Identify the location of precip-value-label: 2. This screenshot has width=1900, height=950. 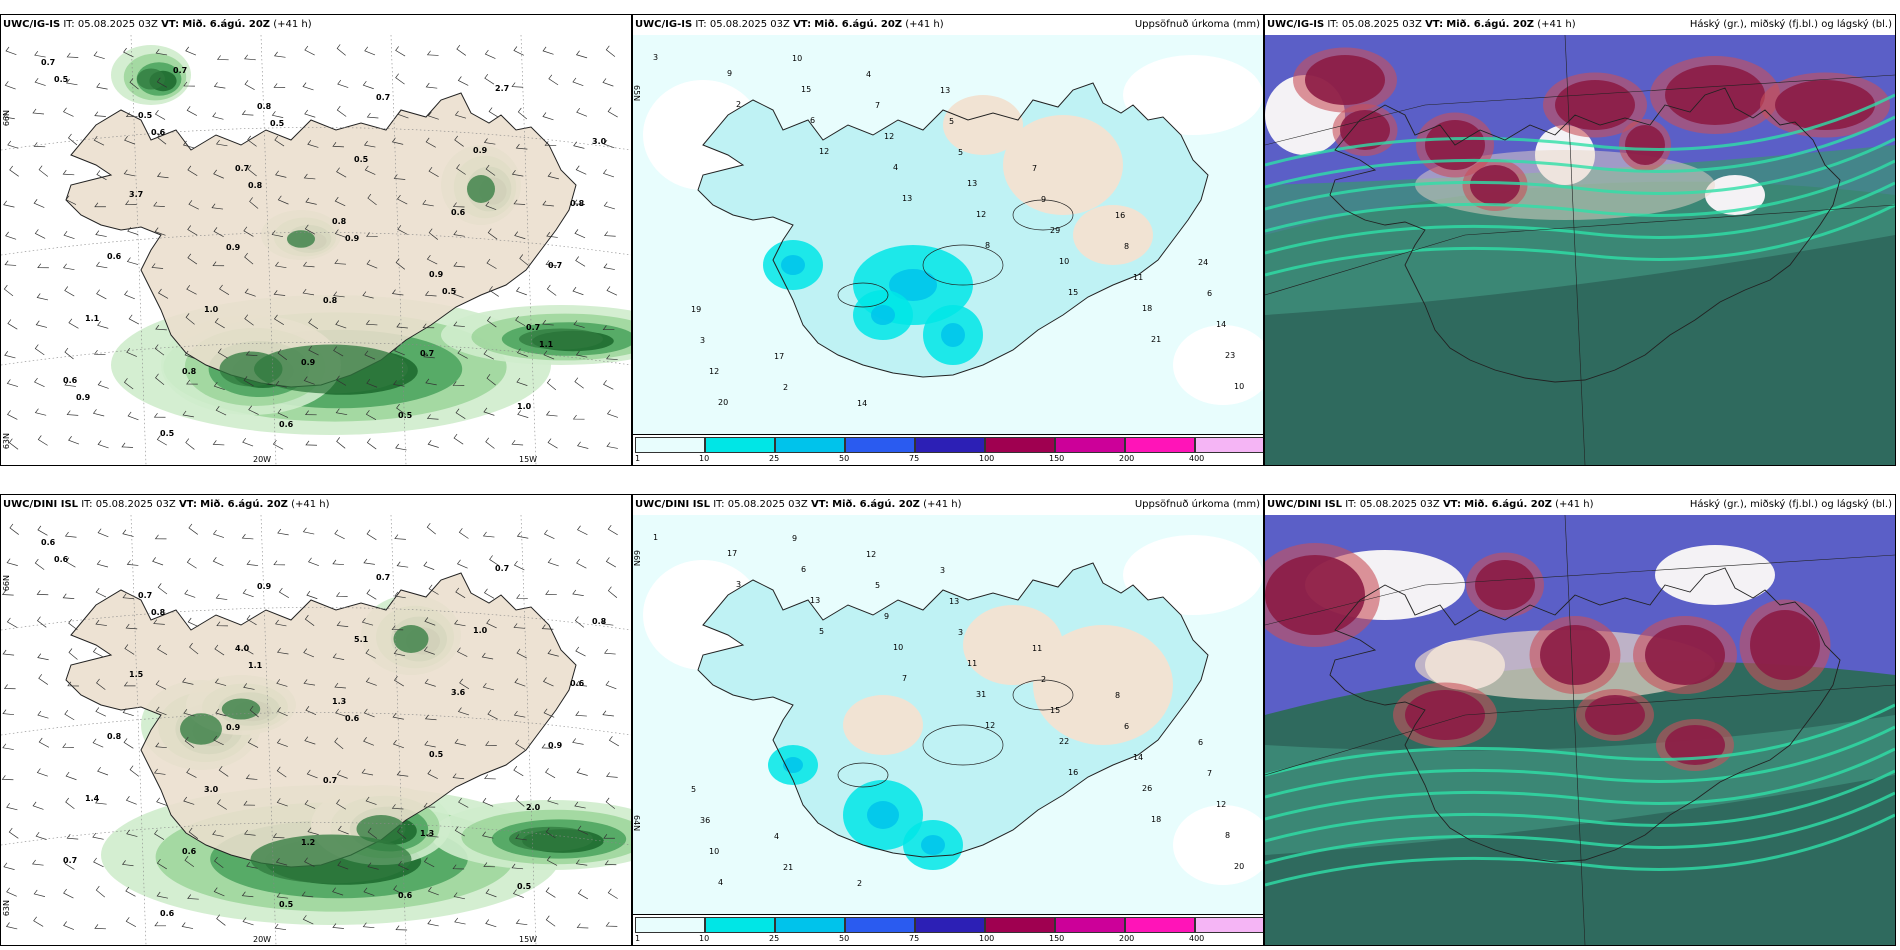
(1043, 679).